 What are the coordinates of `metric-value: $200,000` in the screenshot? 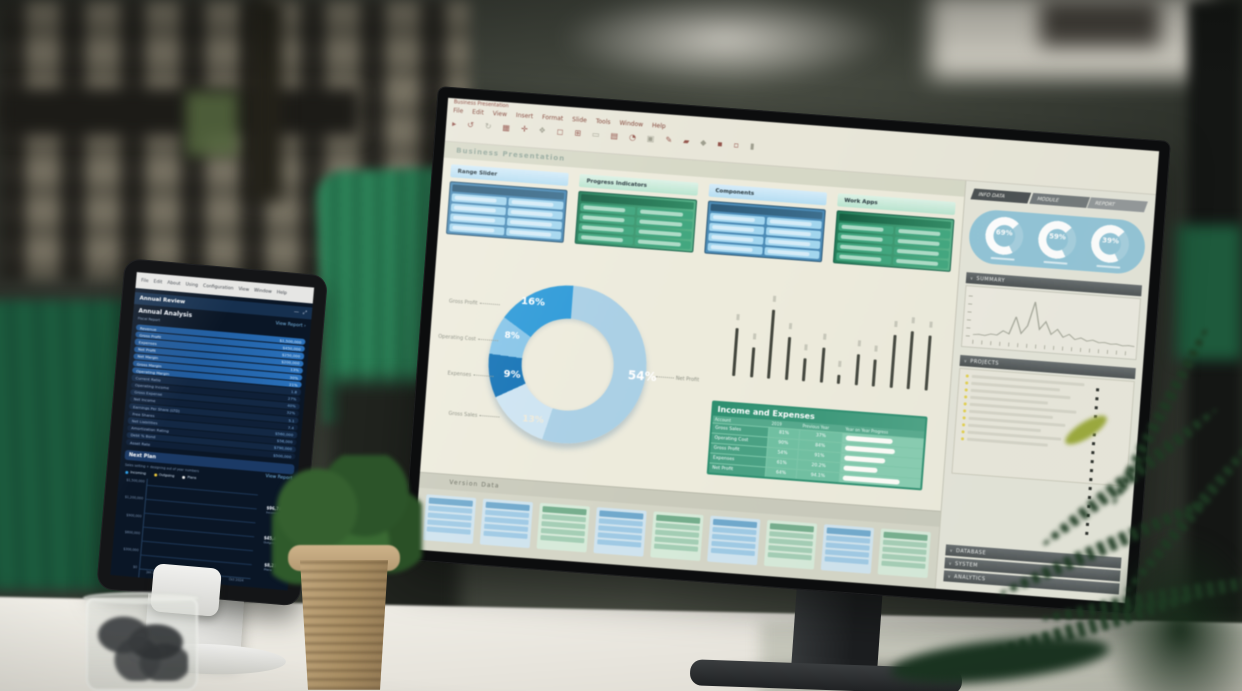 It's located at (290, 362).